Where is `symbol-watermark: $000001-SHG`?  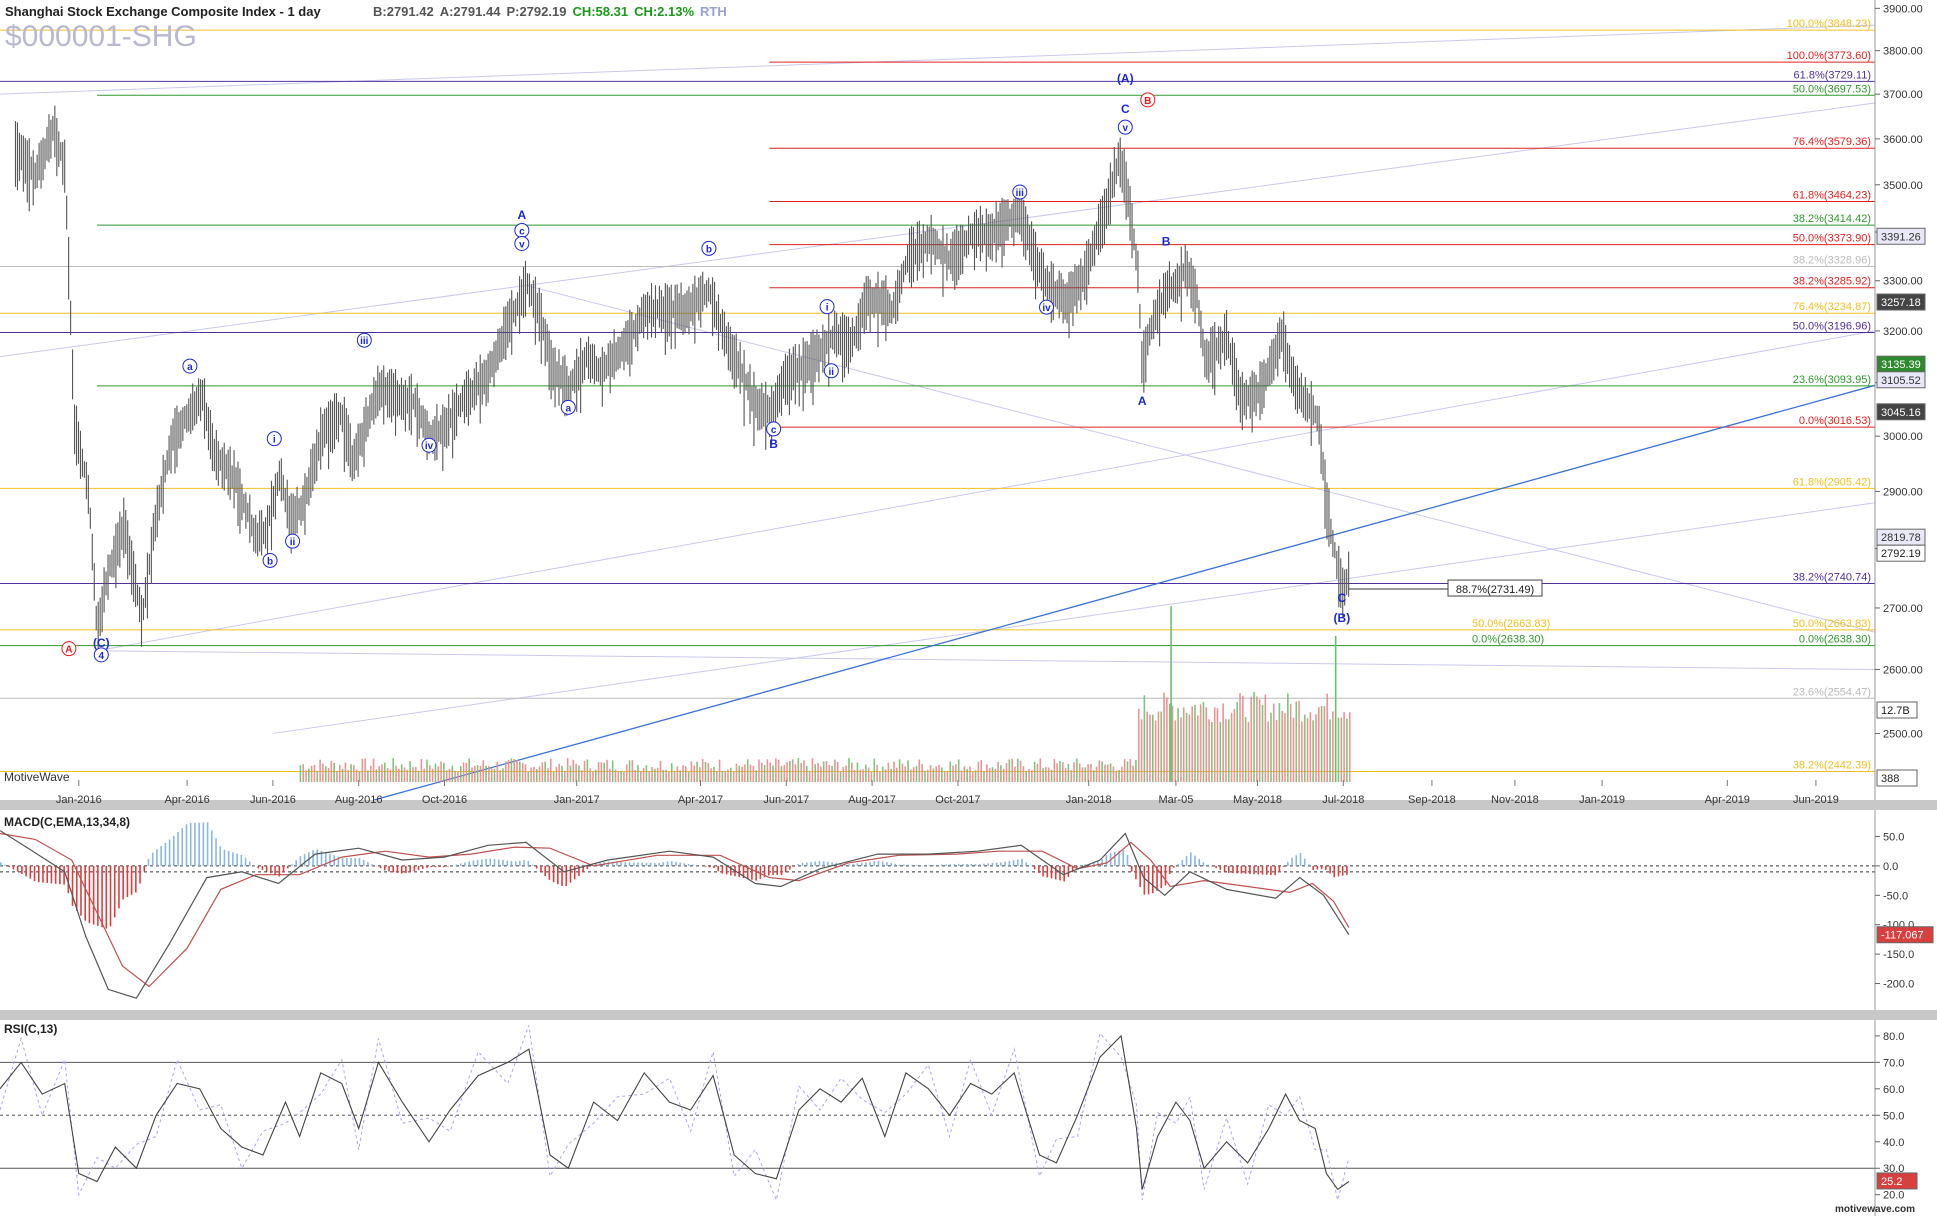
symbol-watermark: $000001-SHG is located at coordinates (101, 36).